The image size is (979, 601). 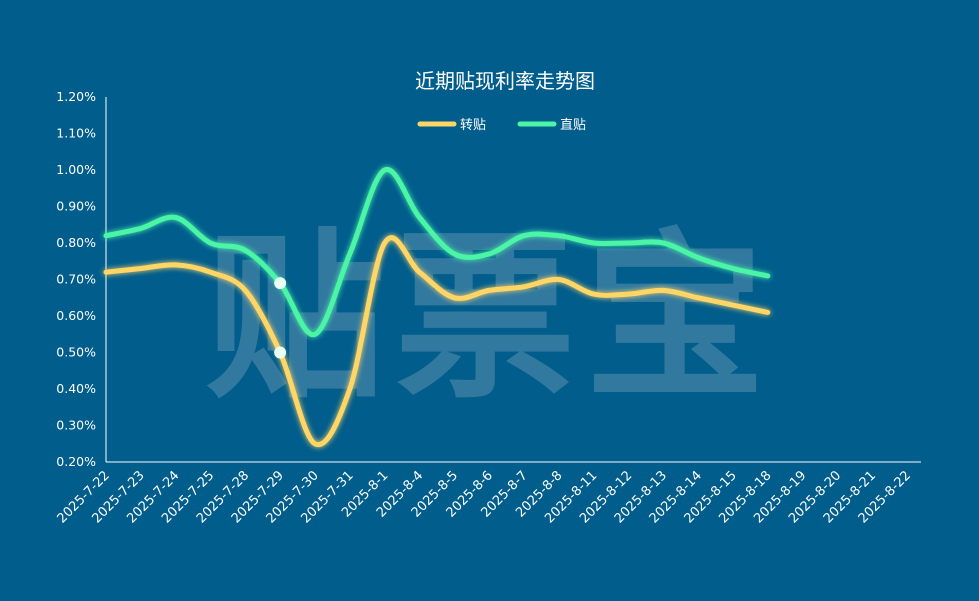 I want to click on legend-label-0: 转贴, so click(x=473, y=125).